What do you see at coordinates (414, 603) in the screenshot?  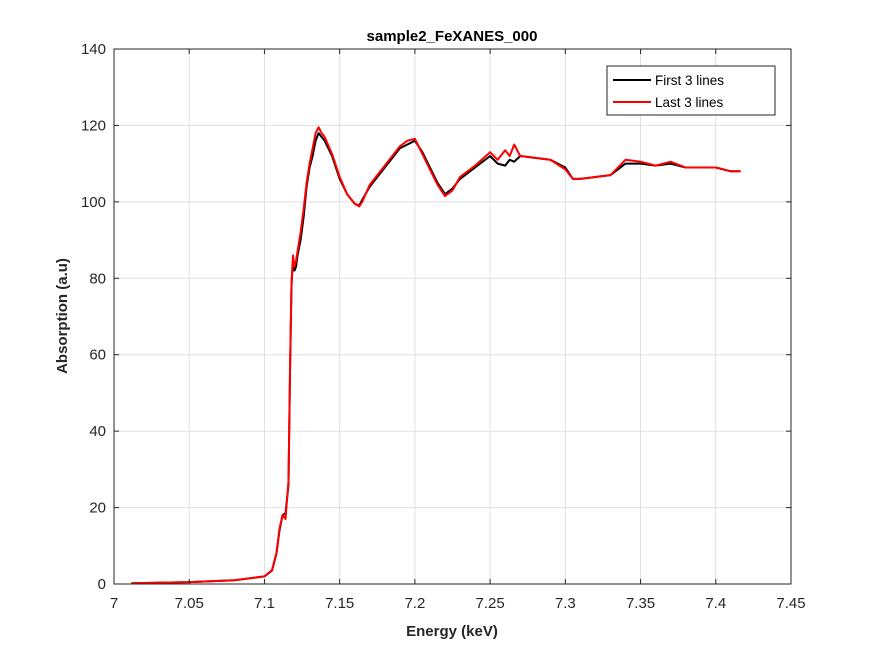 I see `x-tick-label: 7.2` at bounding box center [414, 603].